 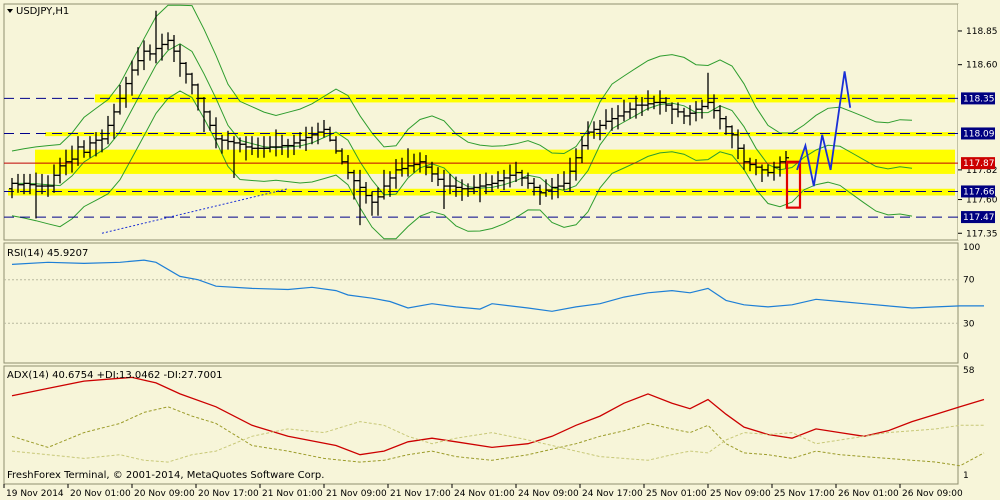 I want to click on price-tick-label: 117.35, so click(x=982, y=234).